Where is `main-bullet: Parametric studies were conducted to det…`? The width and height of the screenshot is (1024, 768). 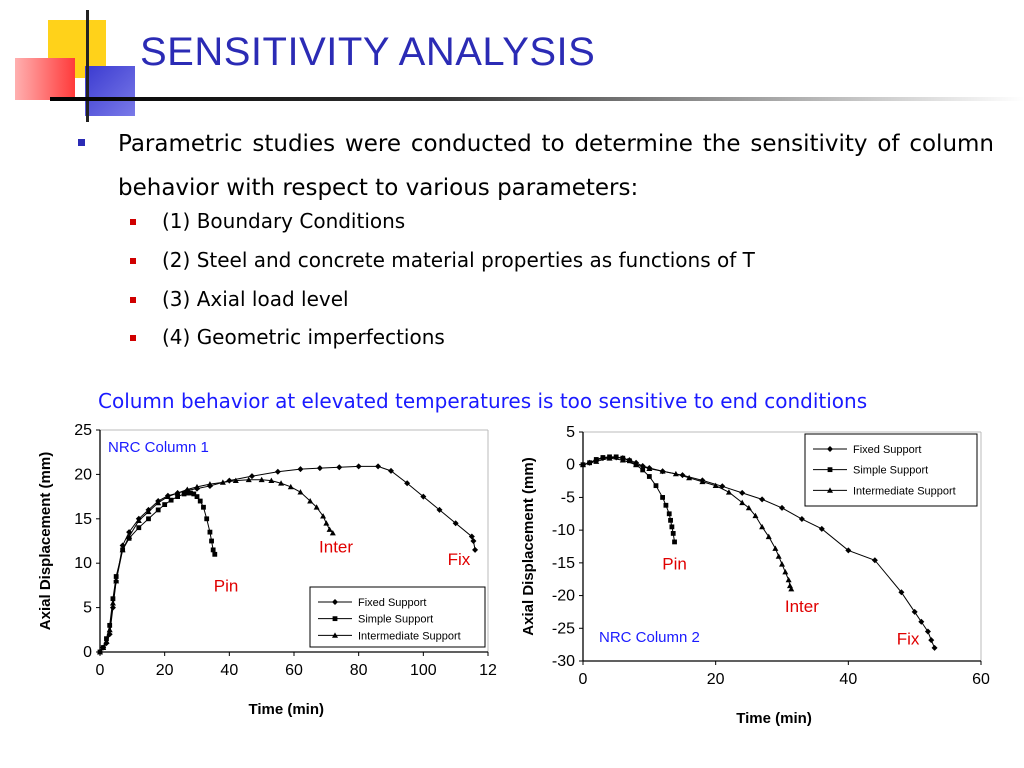
main-bullet: Parametric studies were conducted to det… is located at coordinates (536, 166).